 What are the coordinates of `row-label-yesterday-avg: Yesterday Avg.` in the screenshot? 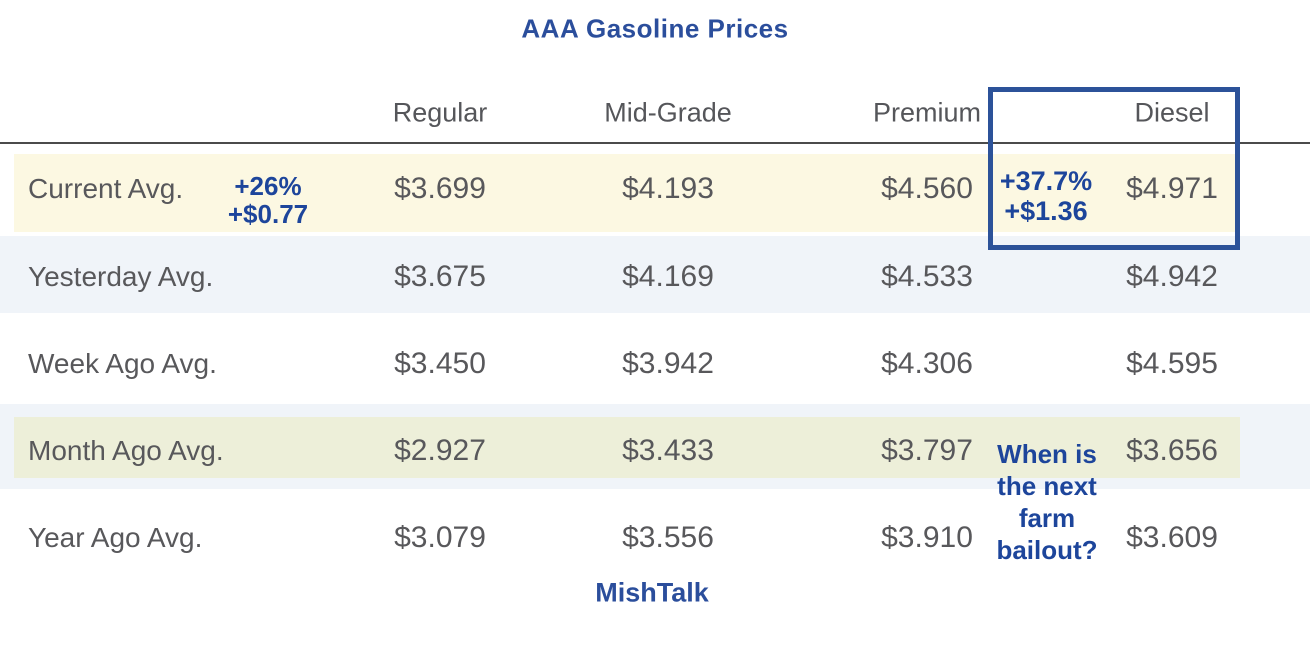 It's located at (121, 276).